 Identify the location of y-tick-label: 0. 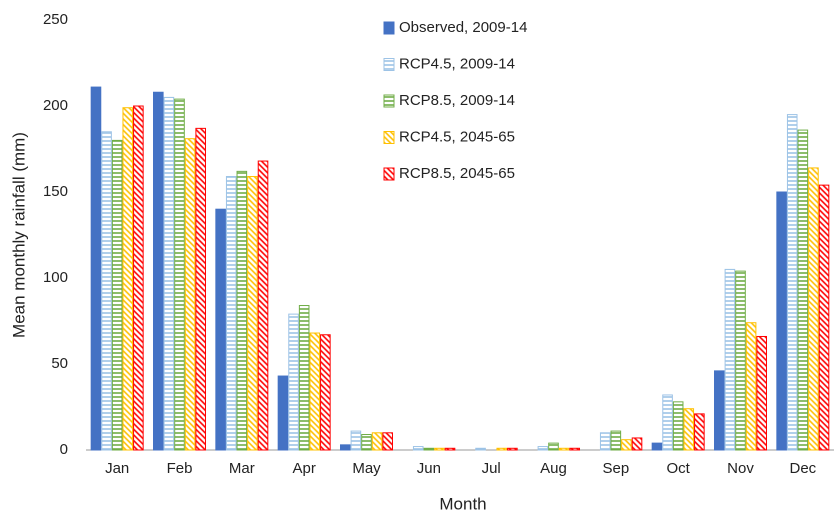
(64, 449).